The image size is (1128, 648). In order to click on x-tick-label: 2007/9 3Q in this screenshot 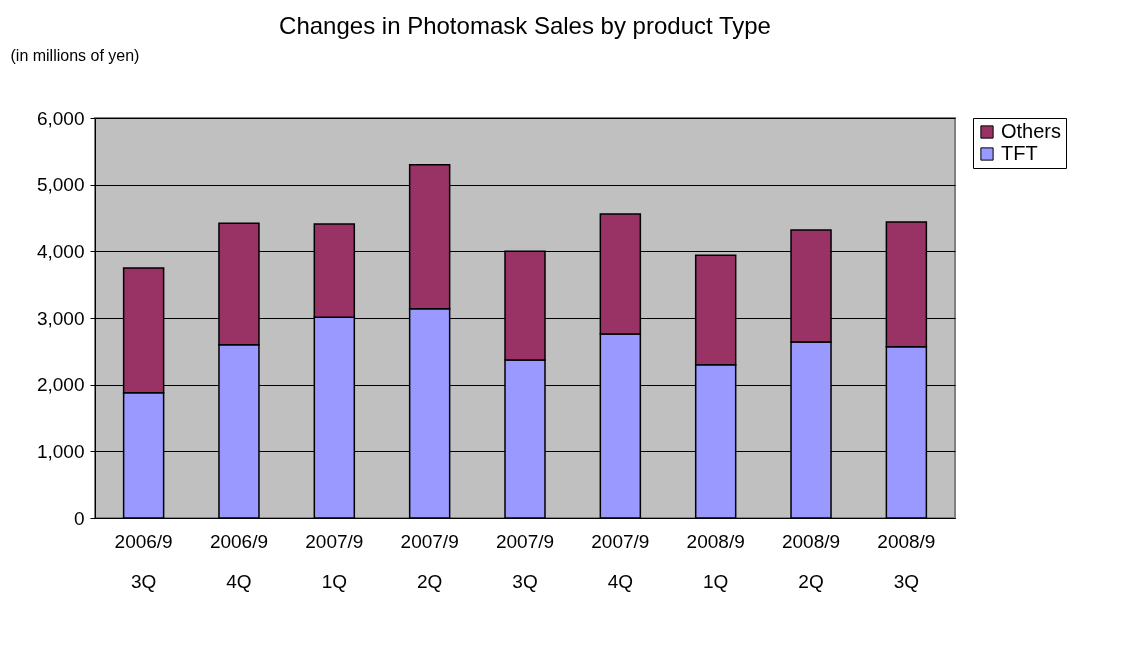, I will do `click(525, 561)`.